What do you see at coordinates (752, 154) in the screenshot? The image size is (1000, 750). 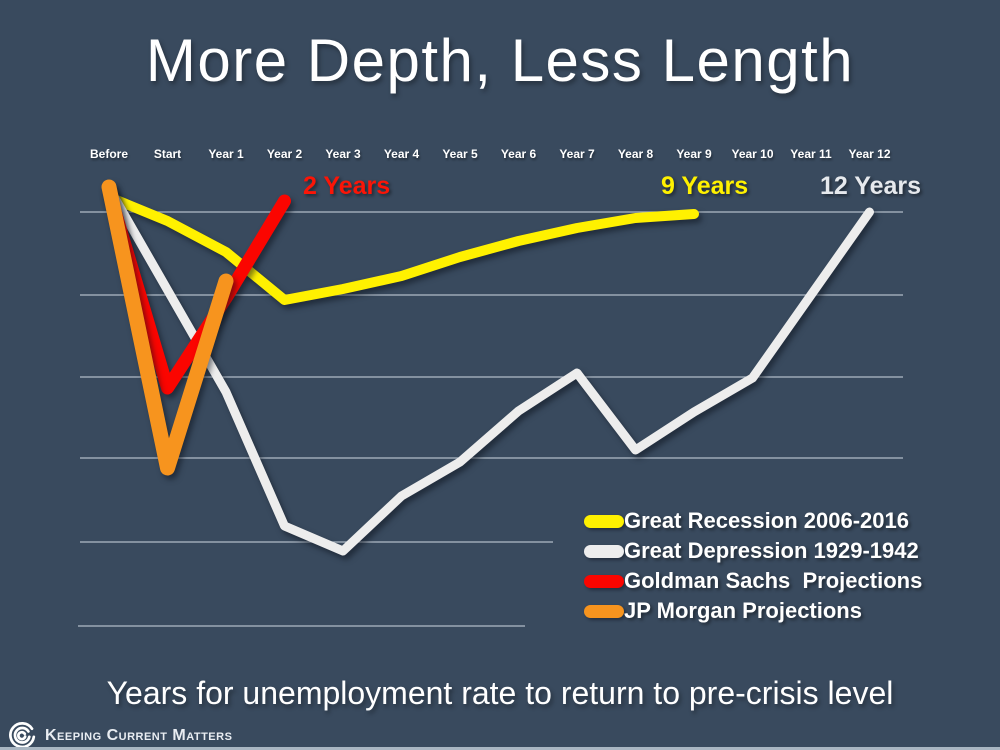 I see `x-axis-label: Year 10` at bounding box center [752, 154].